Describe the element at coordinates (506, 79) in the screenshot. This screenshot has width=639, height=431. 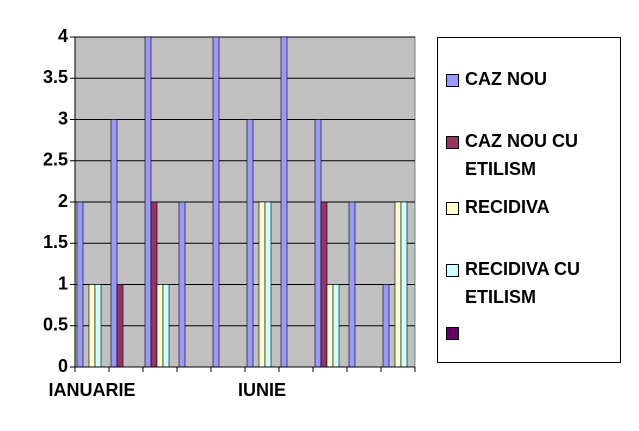
I see `legend-label: CAZ NOU` at that location.